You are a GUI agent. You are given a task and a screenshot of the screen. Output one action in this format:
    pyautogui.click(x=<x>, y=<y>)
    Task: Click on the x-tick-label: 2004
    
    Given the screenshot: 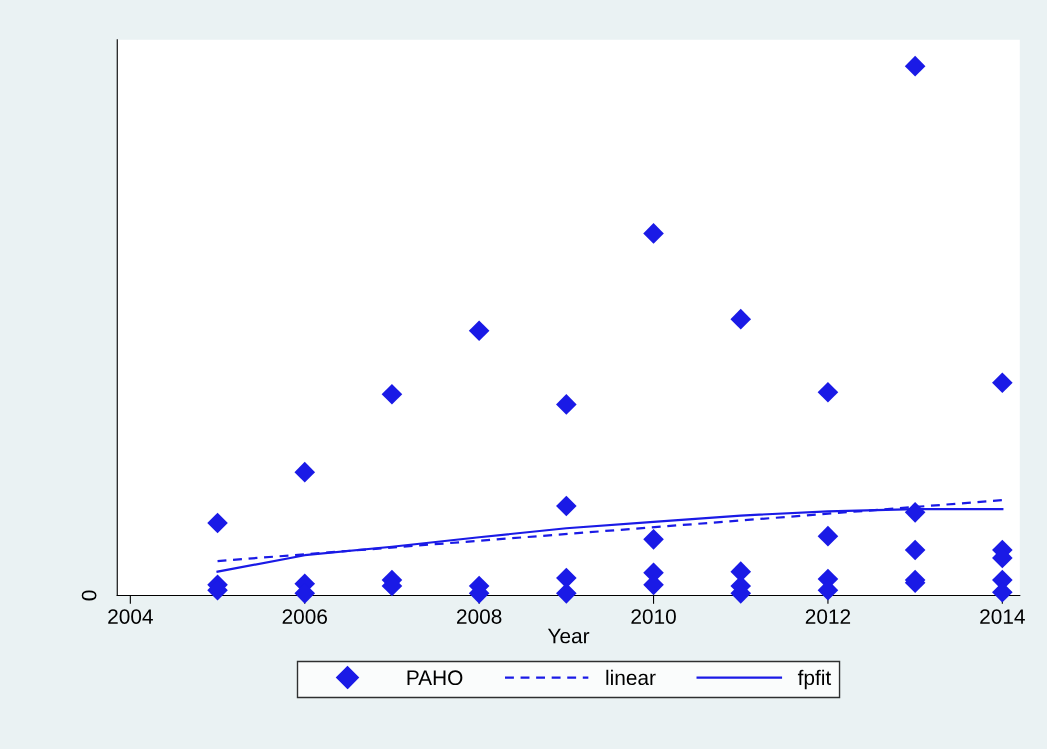 What is the action you would take?
    pyautogui.click(x=130, y=616)
    